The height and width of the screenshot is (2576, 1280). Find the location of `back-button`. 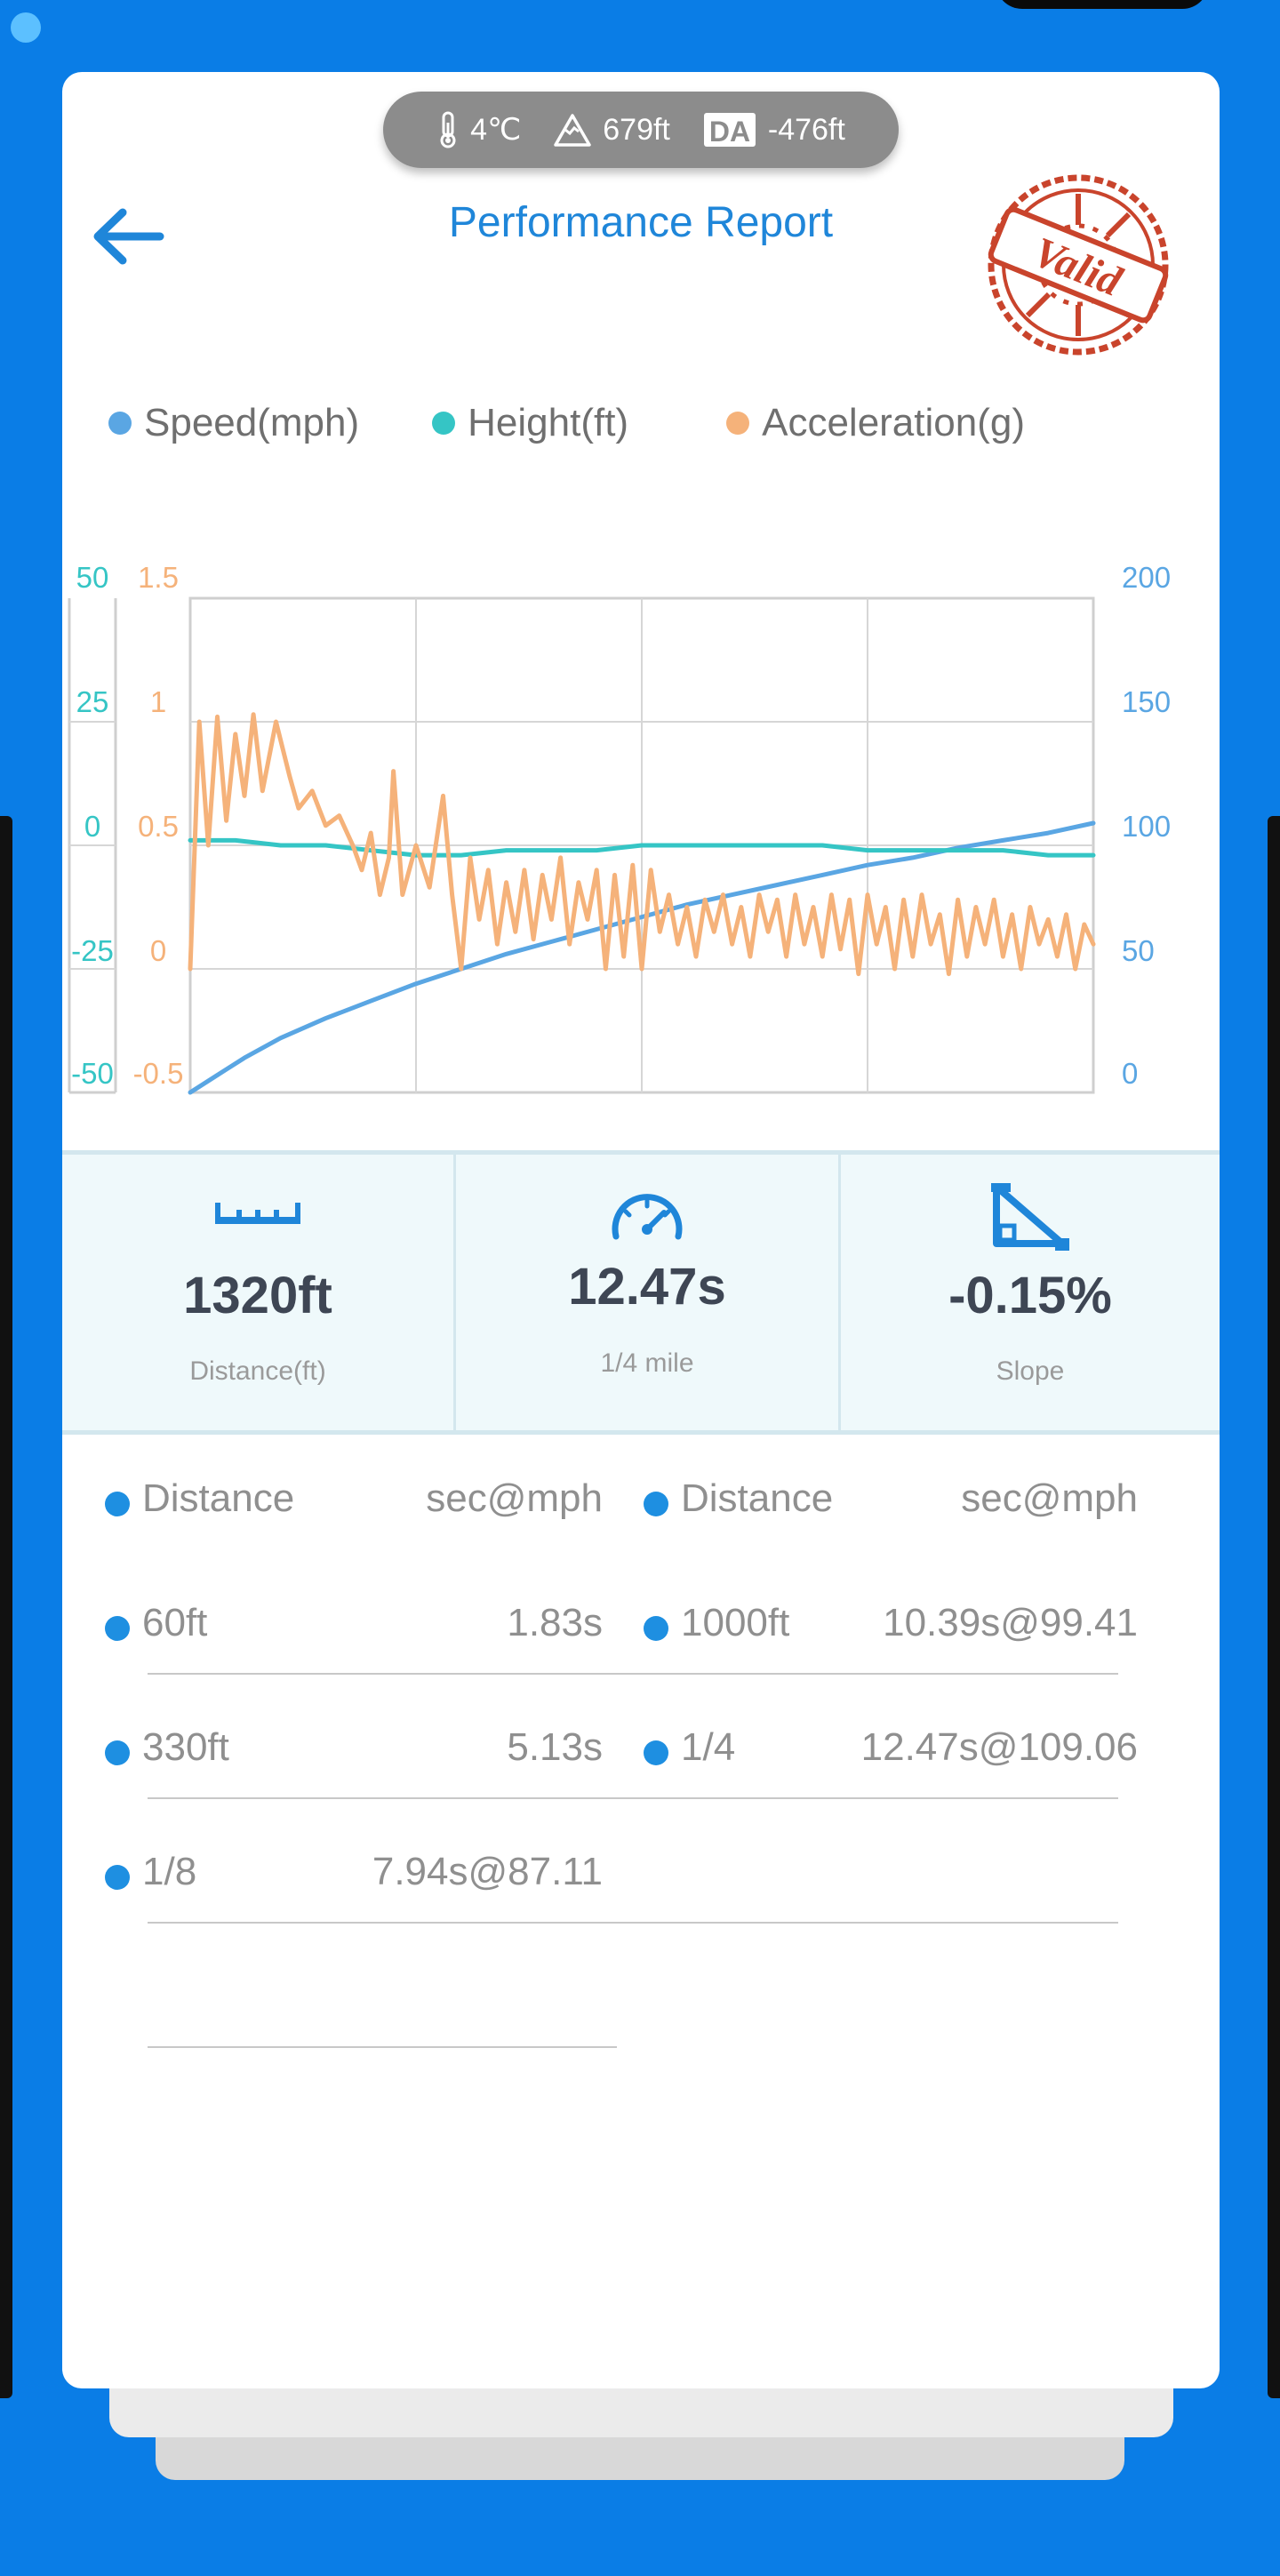

back-button is located at coordinates (126, 236).